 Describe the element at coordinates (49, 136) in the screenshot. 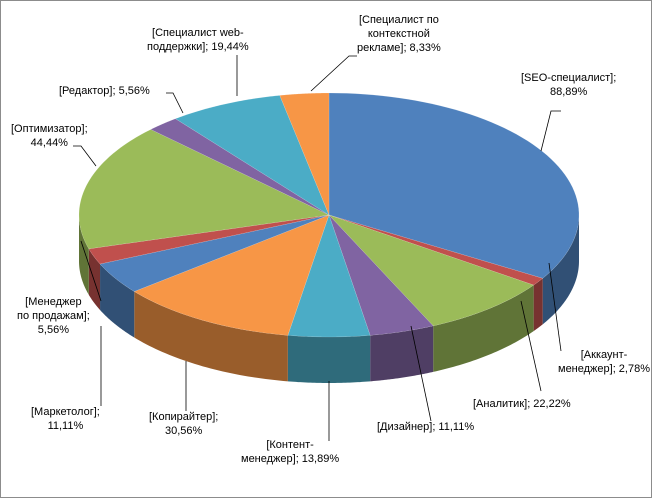

I see `data-label-8: [Оптимизатор]; 44,44%` at that location.